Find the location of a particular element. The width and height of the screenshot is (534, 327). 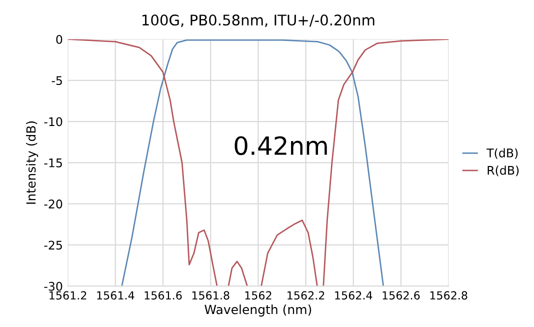

x-tick-label: 1562.4 is located at coordinates (353, 295).